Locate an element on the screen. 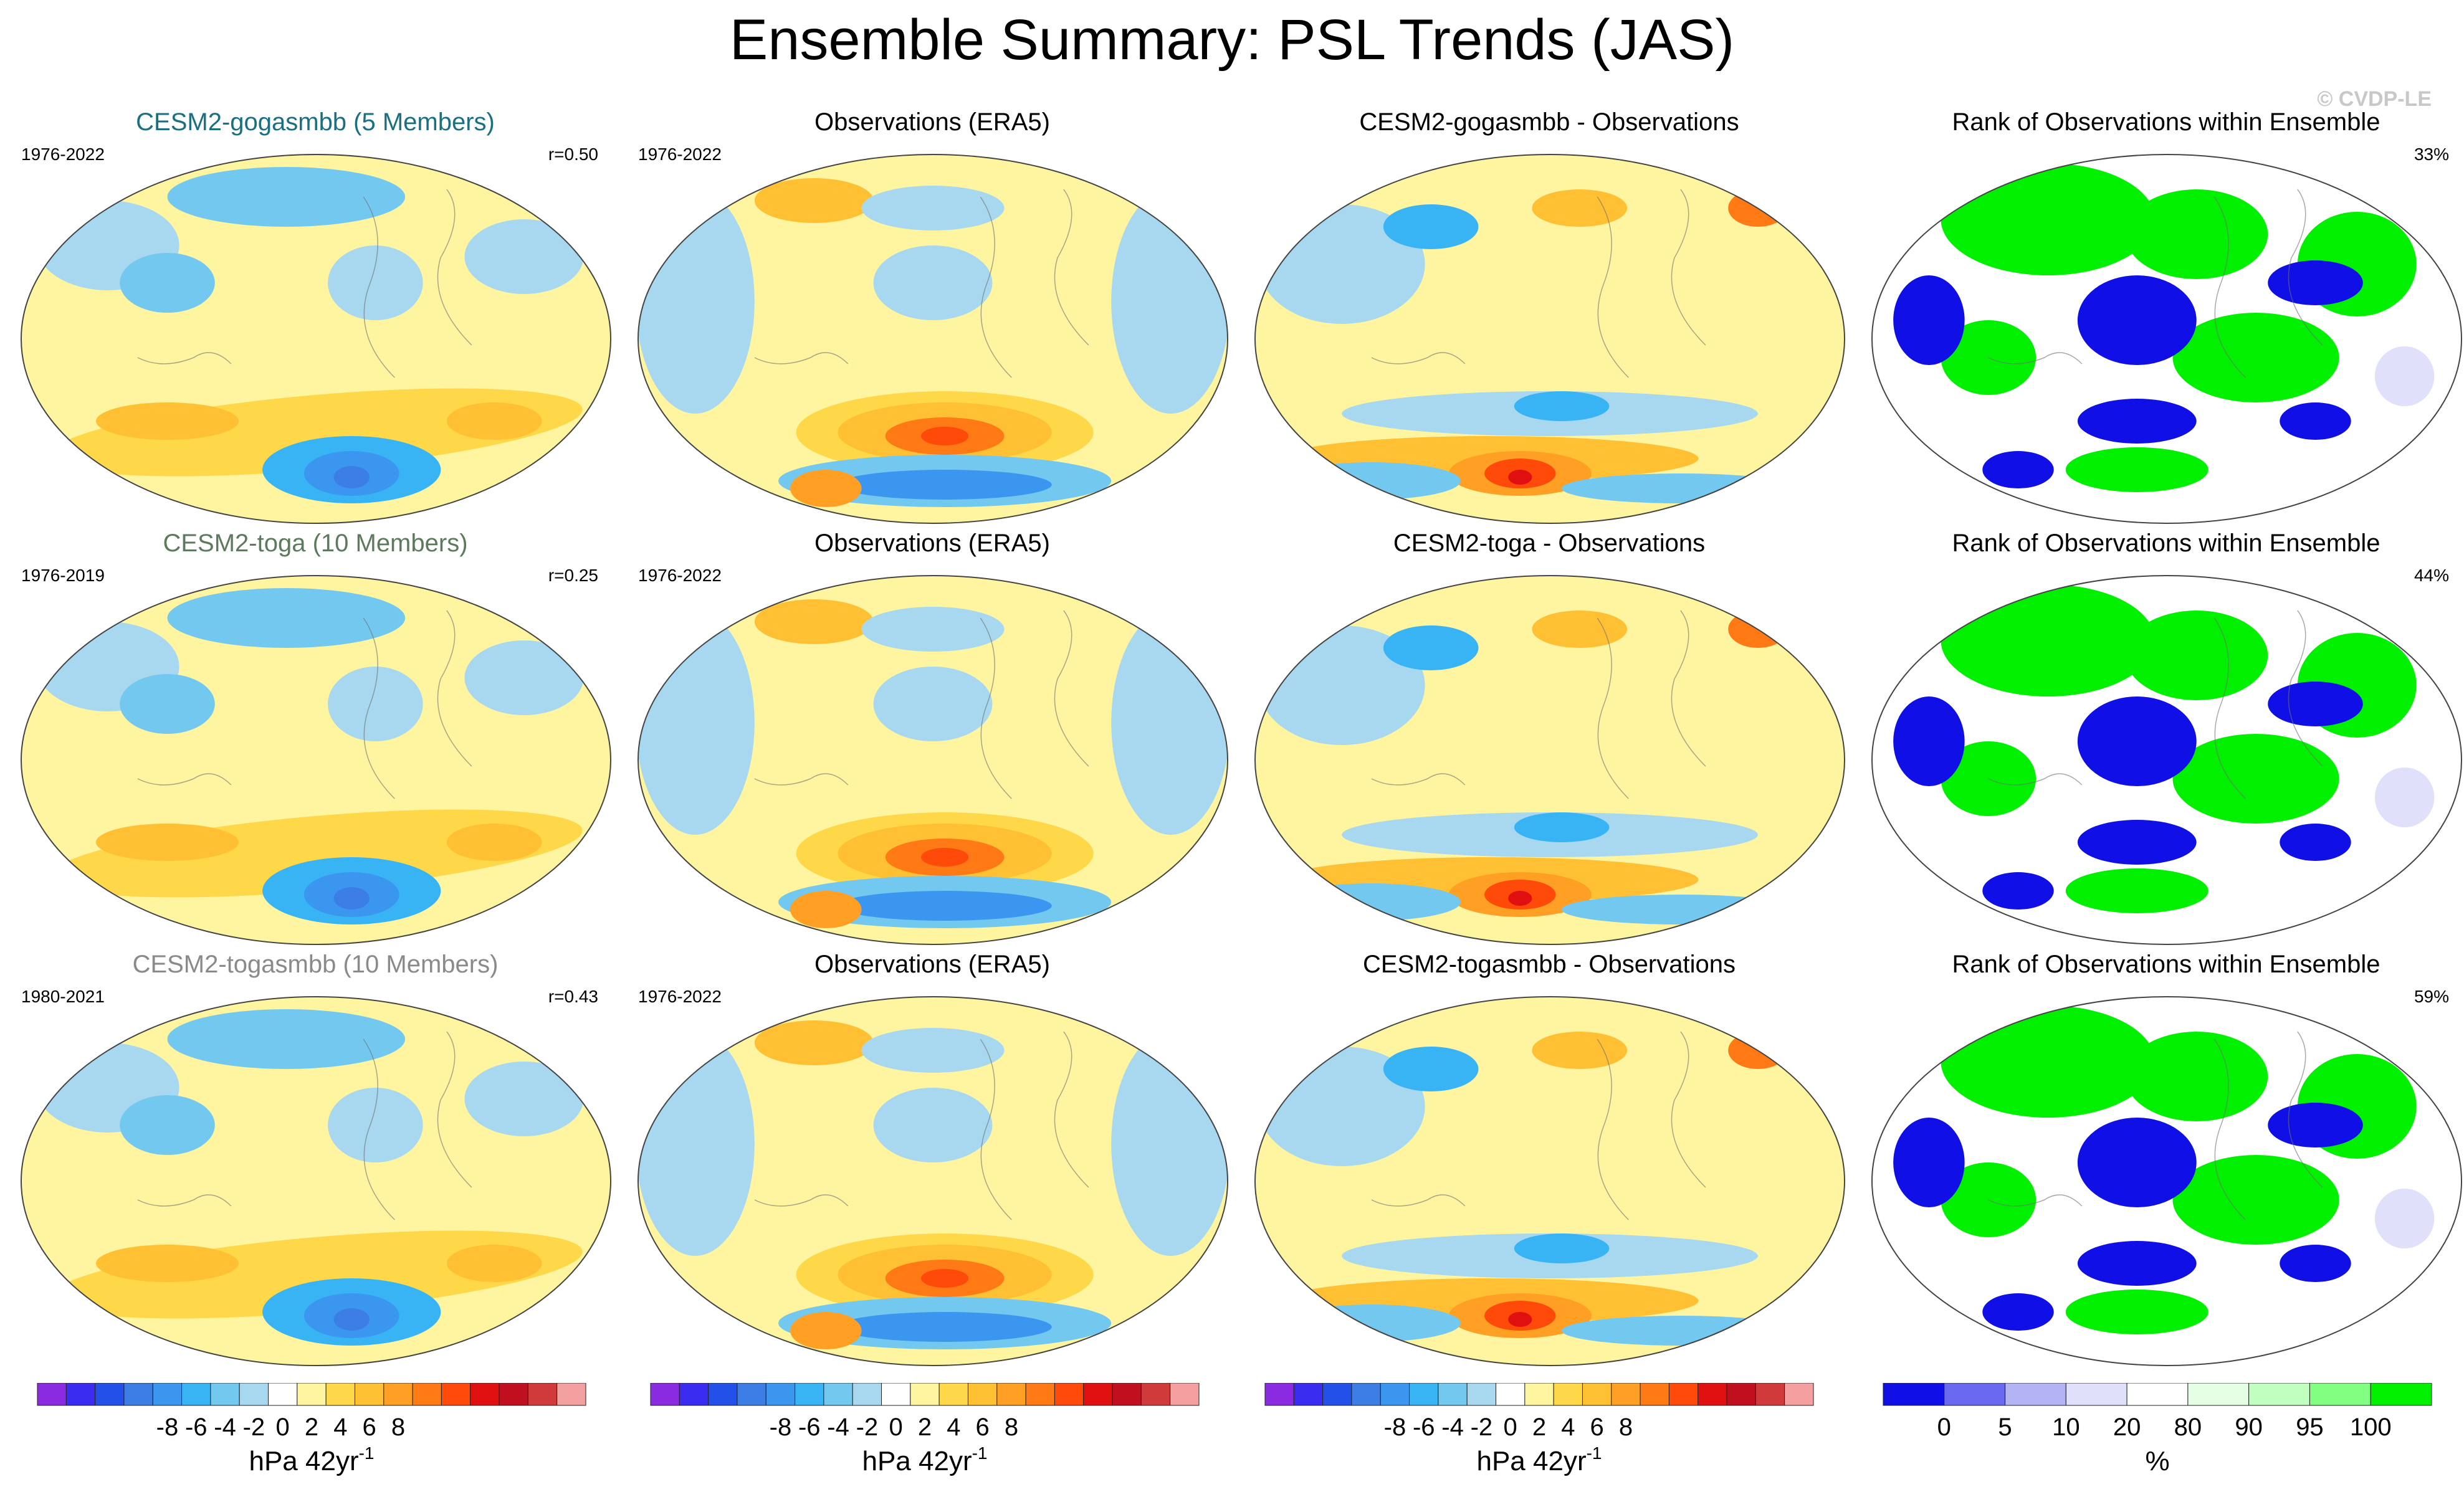 Image resolution: width=2464 pixels, height=1492 pixels. colorbar-tick-label: 5 is located at coordinates (2005, 1427).